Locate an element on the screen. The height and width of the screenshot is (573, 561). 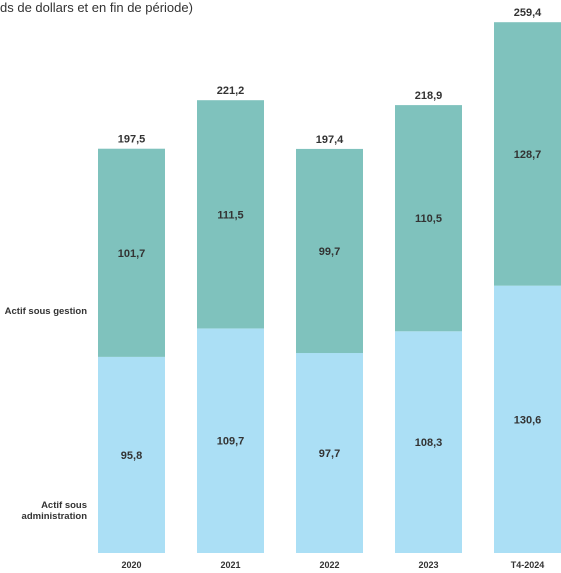
data-label-aua: 109,7 is located at coordinates (231, 442).